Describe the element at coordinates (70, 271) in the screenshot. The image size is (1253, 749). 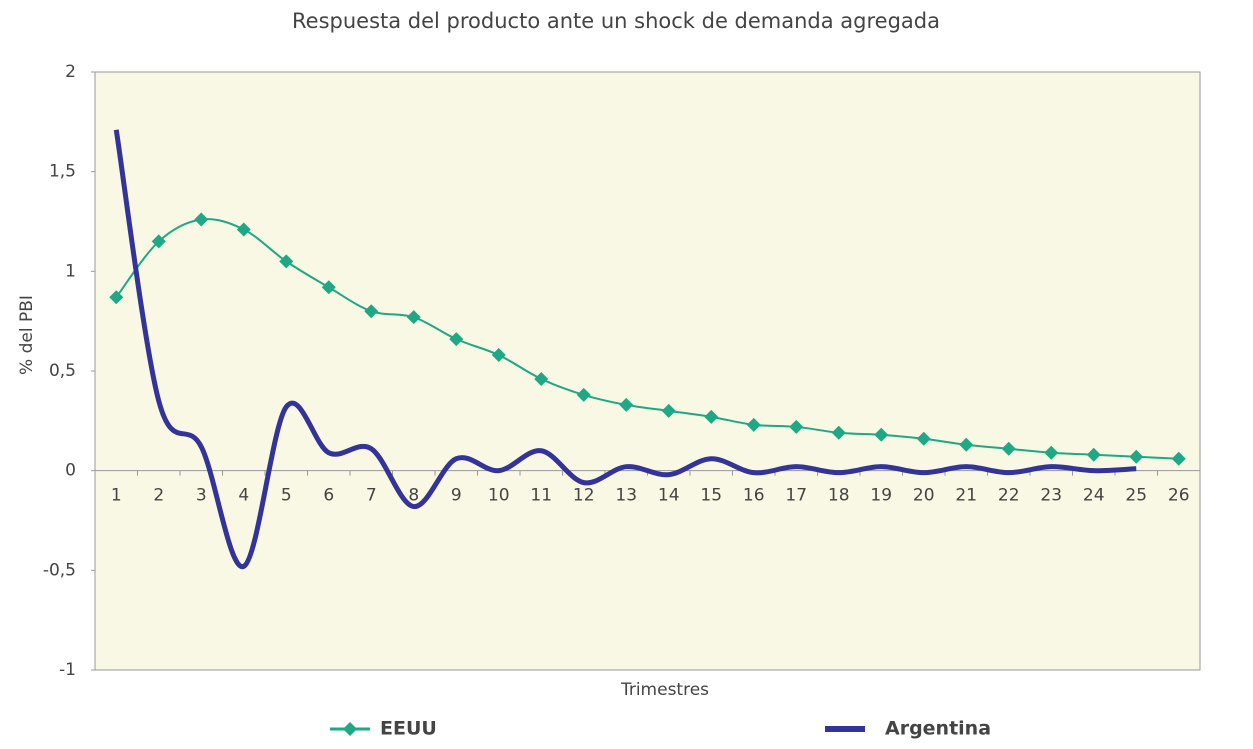
I see `y-tick-label: 1` at that location.